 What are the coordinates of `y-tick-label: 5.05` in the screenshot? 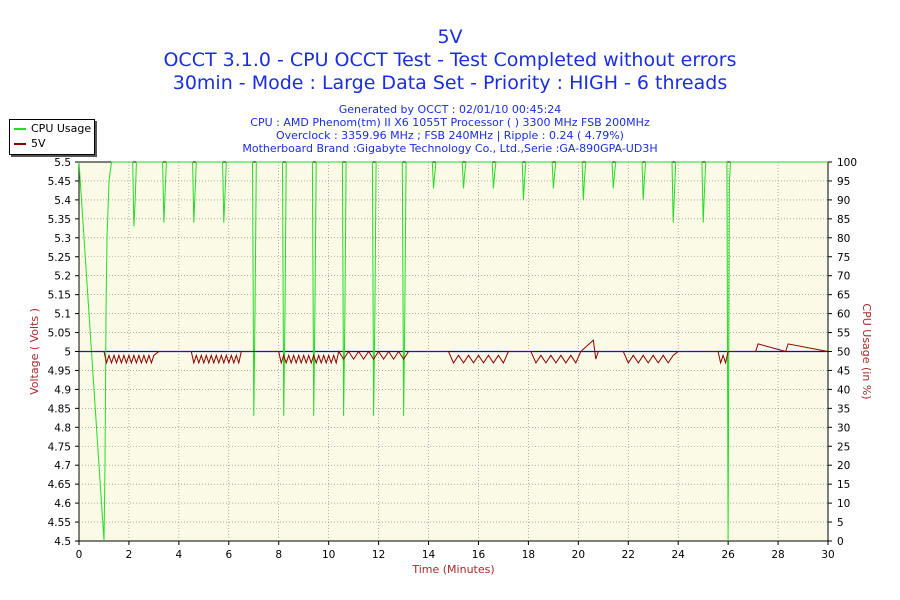 It's located at (59, 334).